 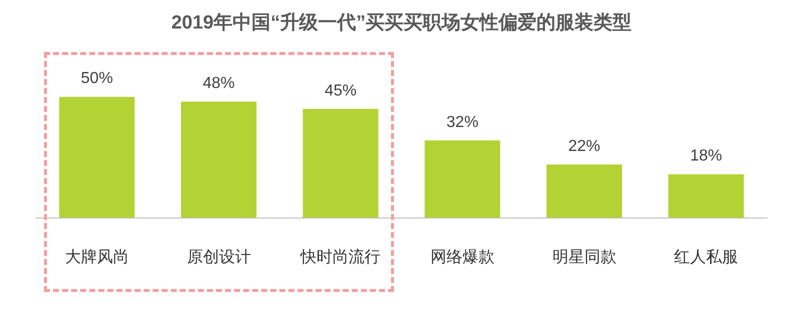 What do you see at coordinates (218, 257) in the screenshot?
I see `x-tick-label: 原创设计` at bounding box center [218, 257].